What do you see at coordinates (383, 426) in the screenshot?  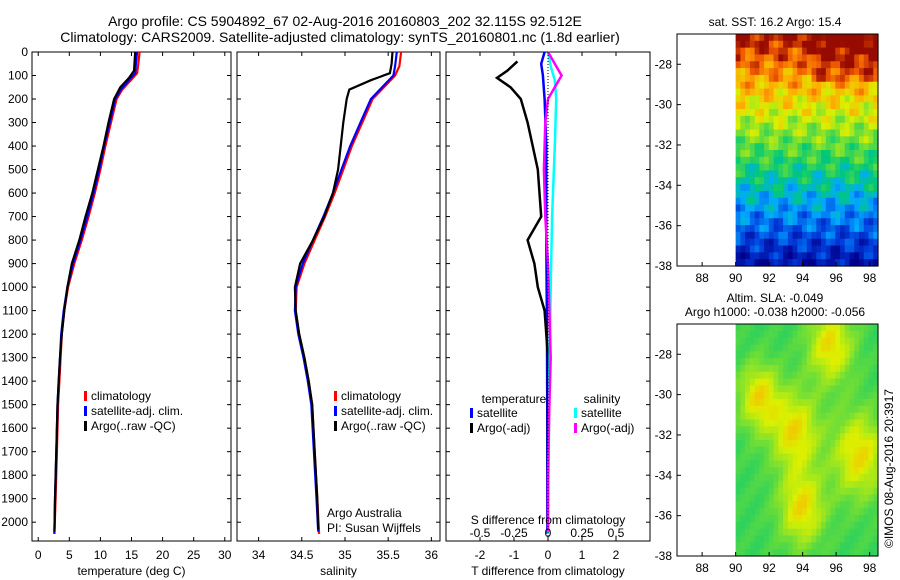 I see `legend-label-salinity-profile-2: Argo(..raw -QC)` at bounding box center [383, 426].